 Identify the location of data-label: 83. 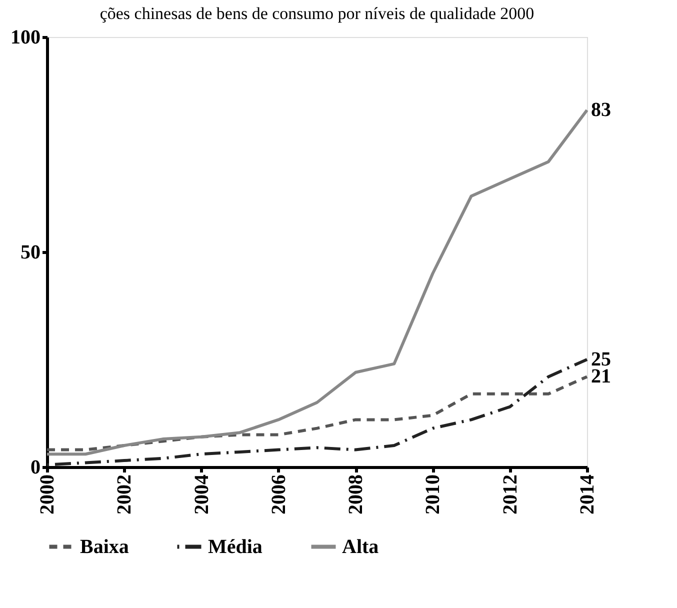
(601, 110).